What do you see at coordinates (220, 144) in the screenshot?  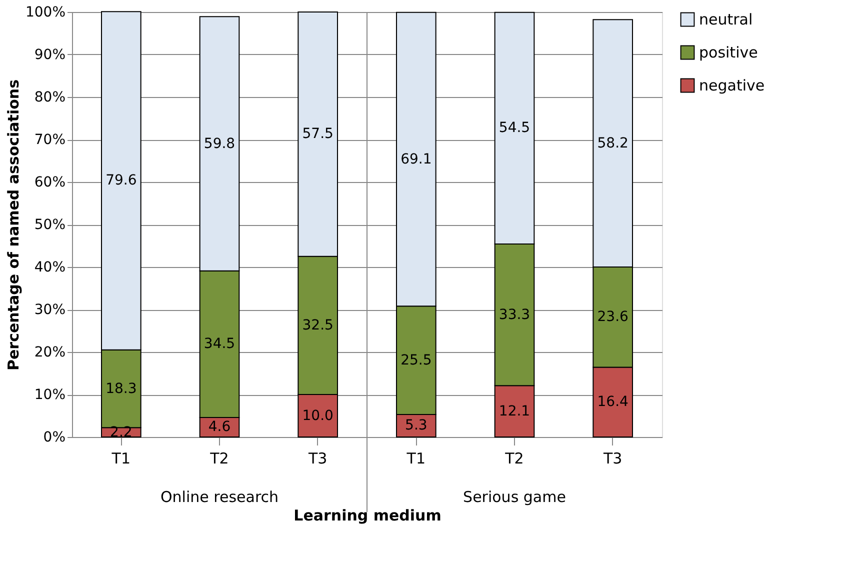 I see `data-label: 59.8` at bounding box center [220, 144].